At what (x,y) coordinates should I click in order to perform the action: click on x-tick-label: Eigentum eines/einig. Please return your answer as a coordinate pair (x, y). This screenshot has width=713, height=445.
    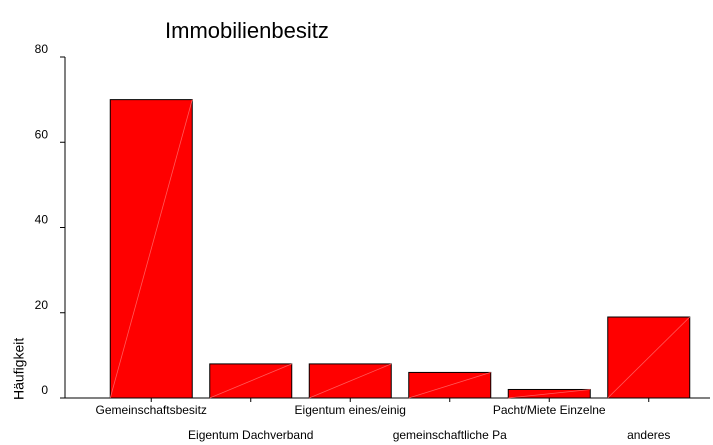
    Looking at the image, I should click on (350, 410).